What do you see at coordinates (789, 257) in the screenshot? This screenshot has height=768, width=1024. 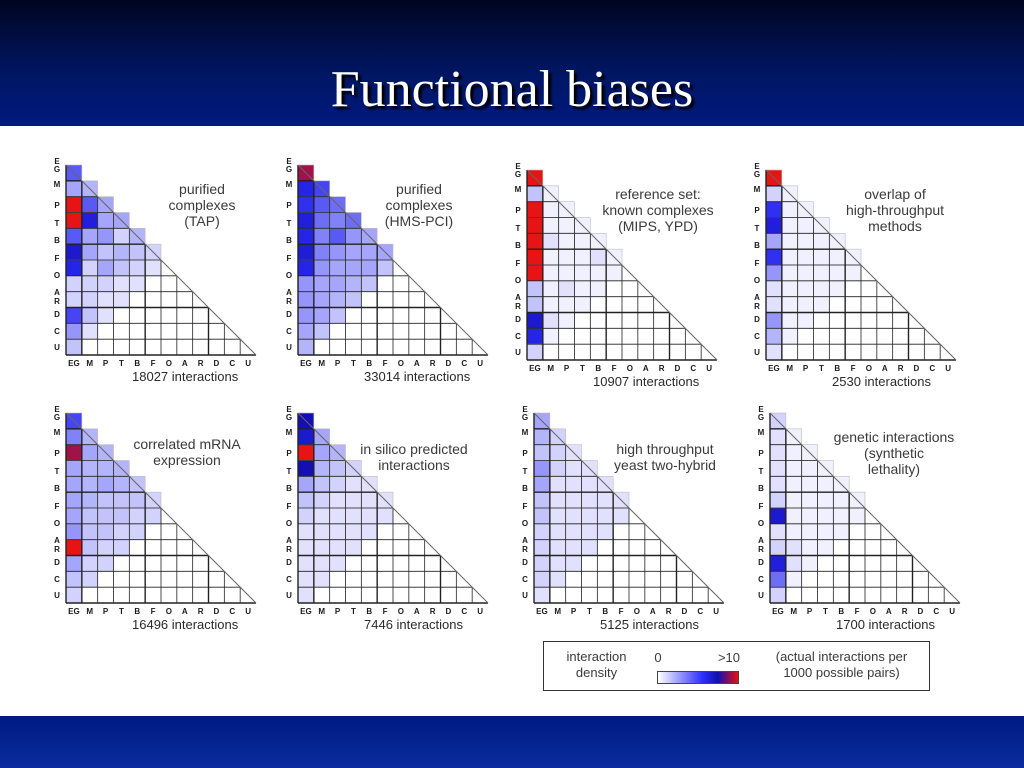 I see `cell-r5-c1` at bounding box center [789, 257].